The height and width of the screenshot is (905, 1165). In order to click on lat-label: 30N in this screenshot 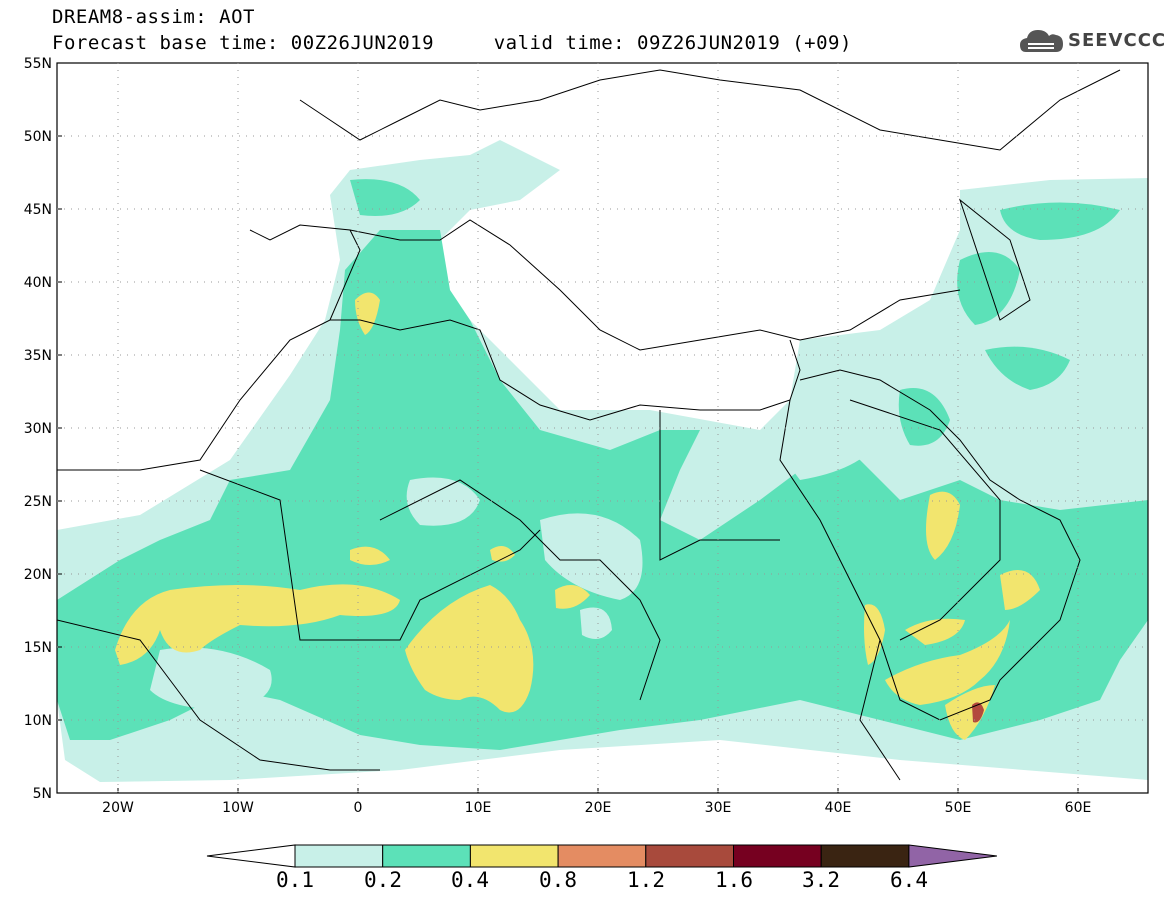, I will do `click(38, 429)`.